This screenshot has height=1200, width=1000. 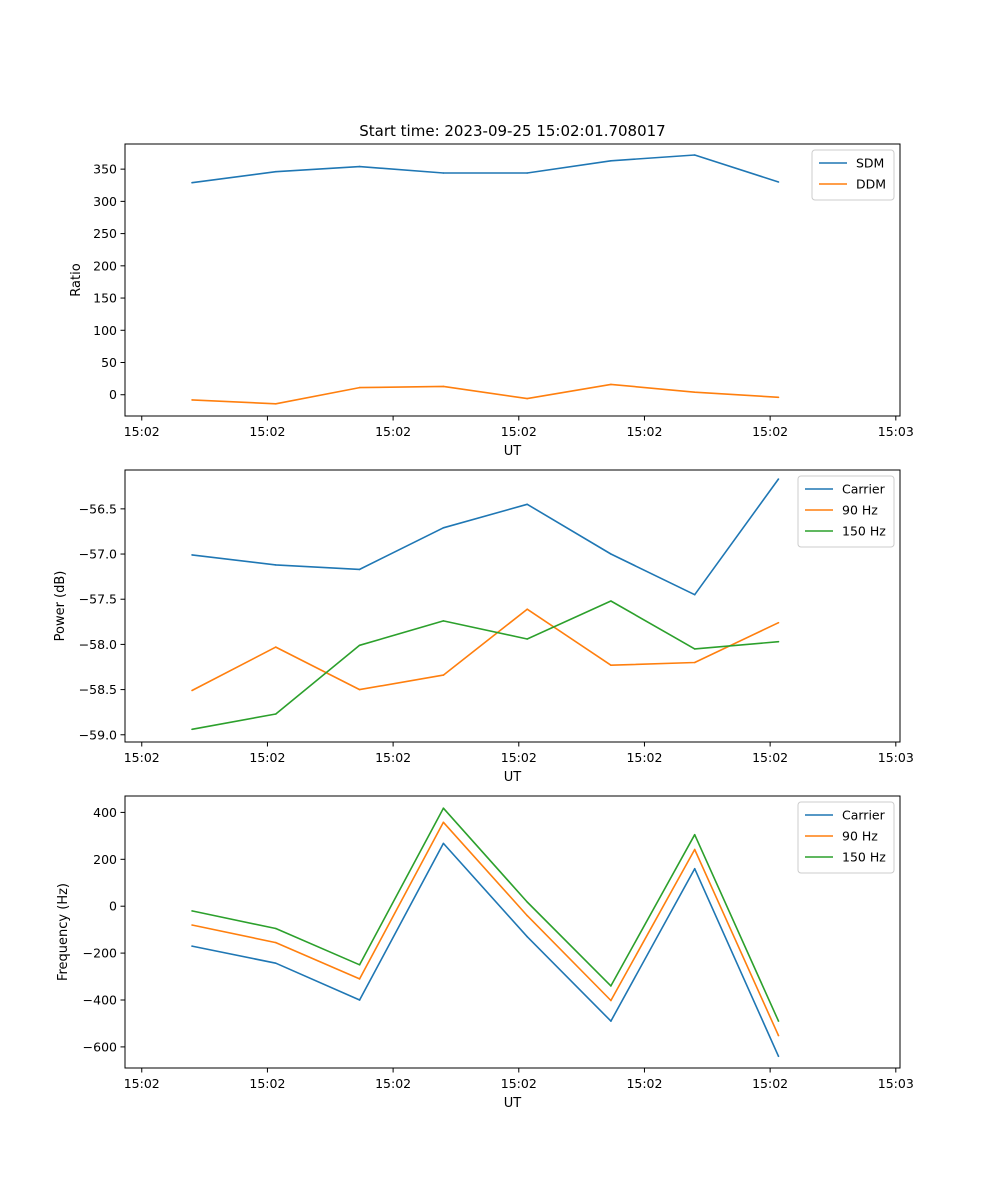 I want to click on y-tick-label: −59.0, so click(x=98, y=734).